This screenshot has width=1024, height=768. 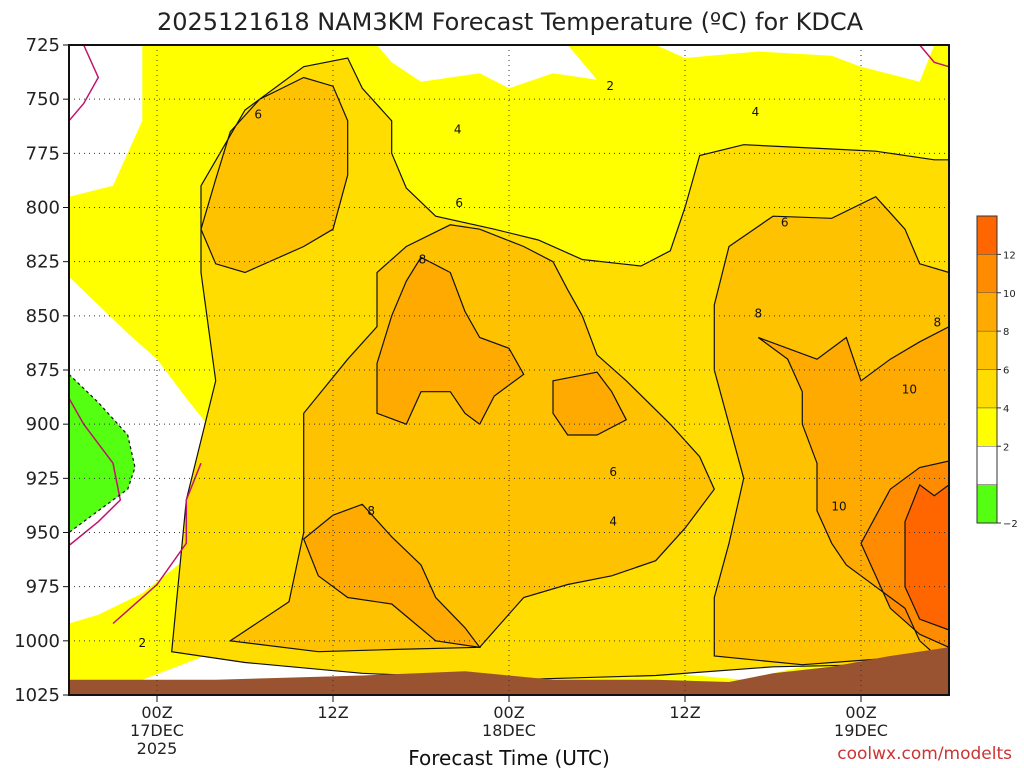 What do you see at coordinates (37, 695) in the screenshot?
I see `y-tick-label-1025: 1025` at bounding box center [37, 695].